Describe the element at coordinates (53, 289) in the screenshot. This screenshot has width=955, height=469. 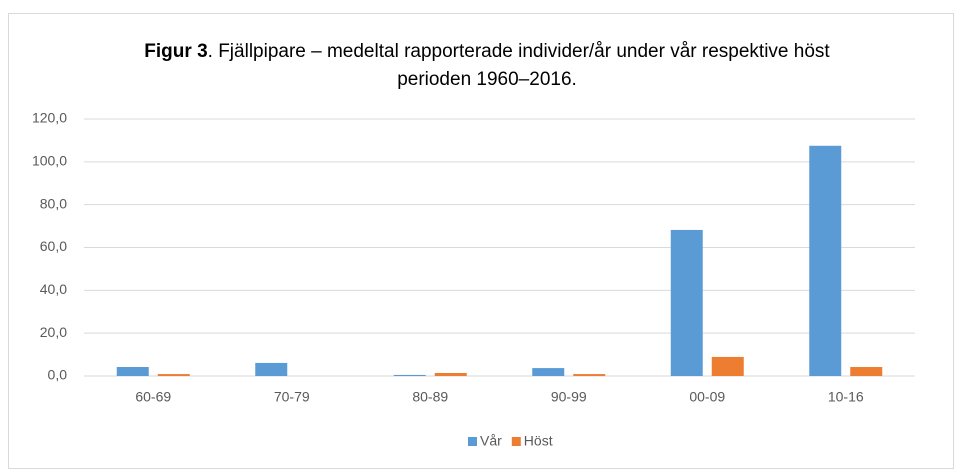
I see `y-tick-label: 40,0` at that location.